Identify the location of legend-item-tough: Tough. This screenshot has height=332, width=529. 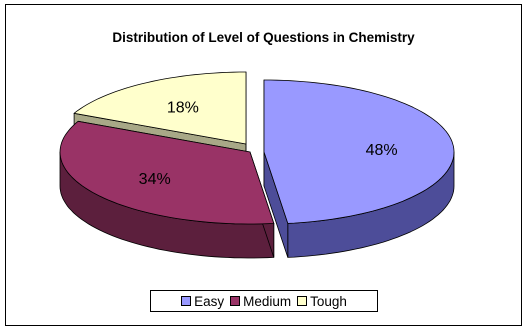
(322, 301).